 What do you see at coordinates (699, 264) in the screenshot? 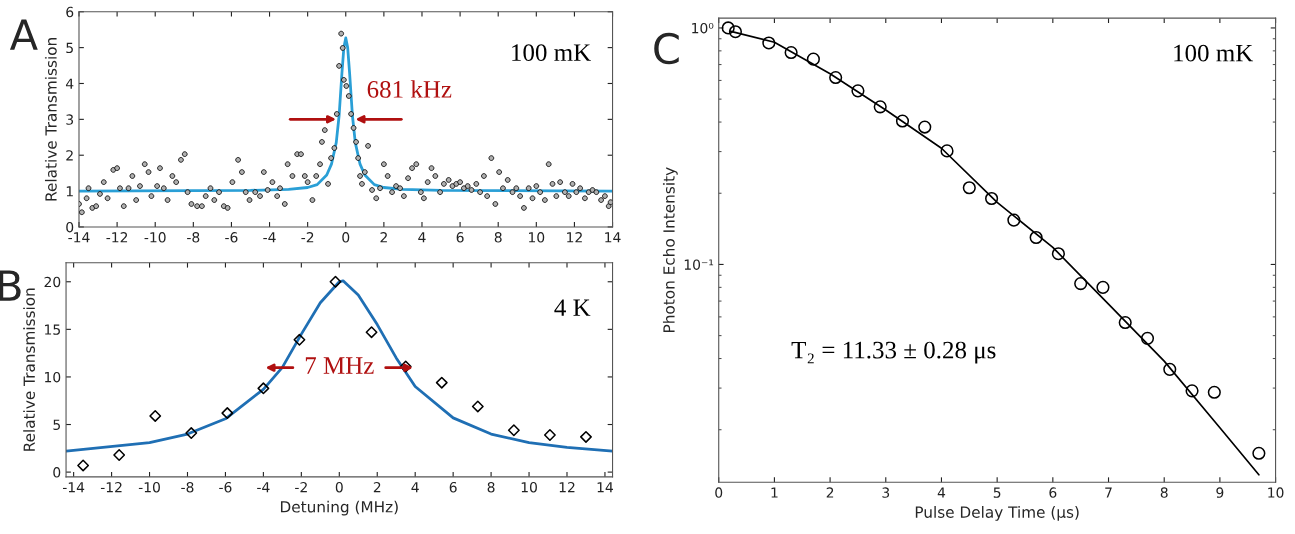
I see `y-tick-label: 10⁻¹` at bounding box center [699, 264].